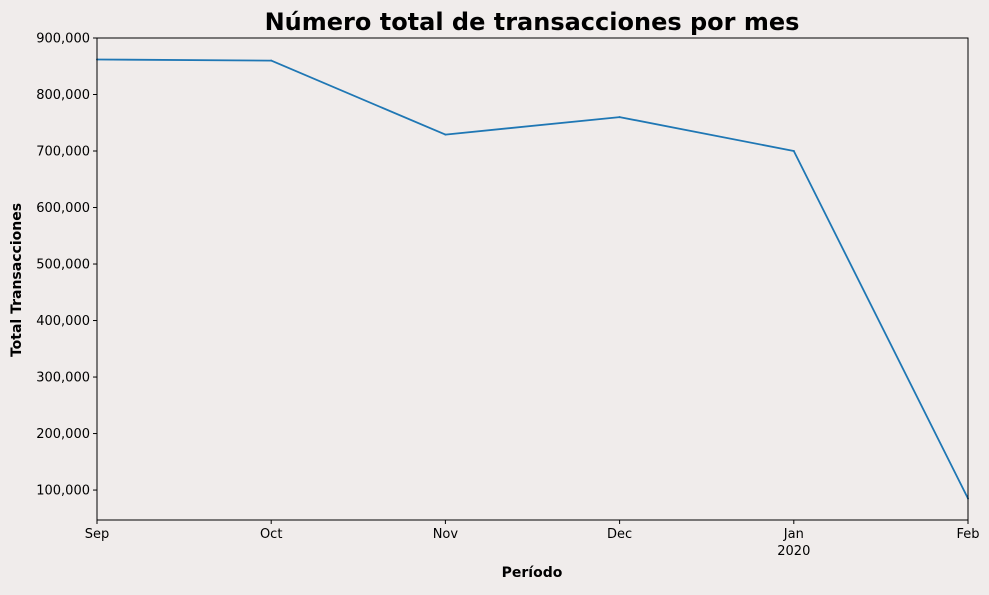 This screenshot has height=595, width=989. Describe the element at coordinates (63, 265) in the screenshot. I see `y-tick-label: 500,000` at that location.